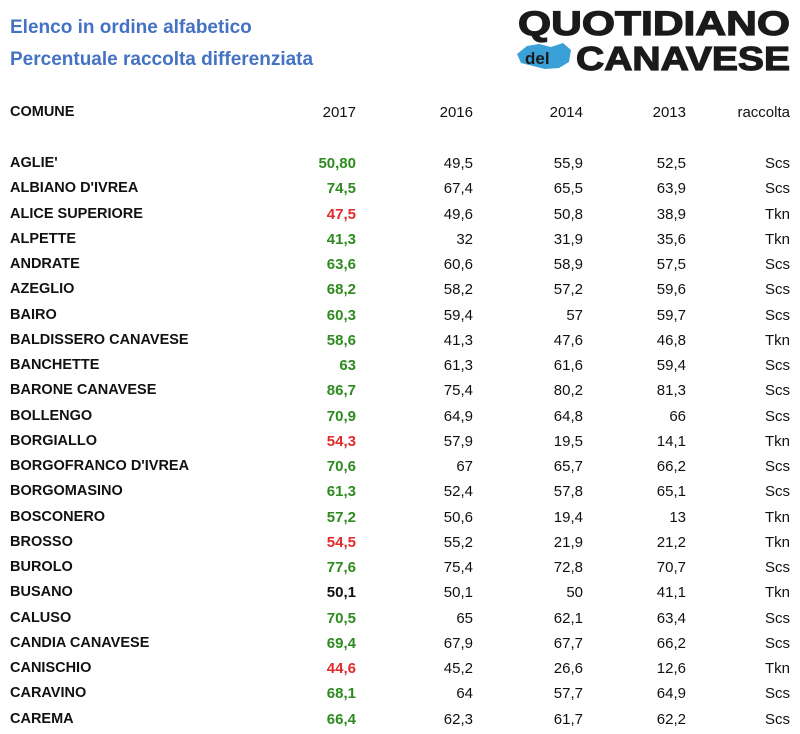 This screenshot has height=734, width=800. I want to click on value-2016-cell: 49,6, so click(458, 214).